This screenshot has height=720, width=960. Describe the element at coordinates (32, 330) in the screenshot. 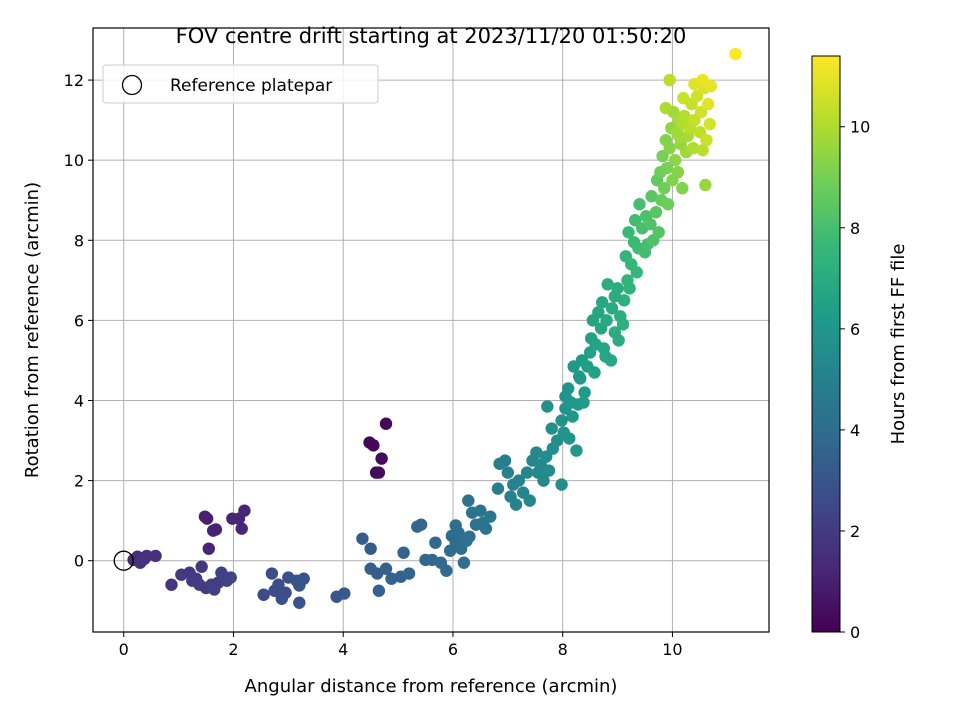

I see `y-axis-label: Rotation from reference (arcmin)` at that location.